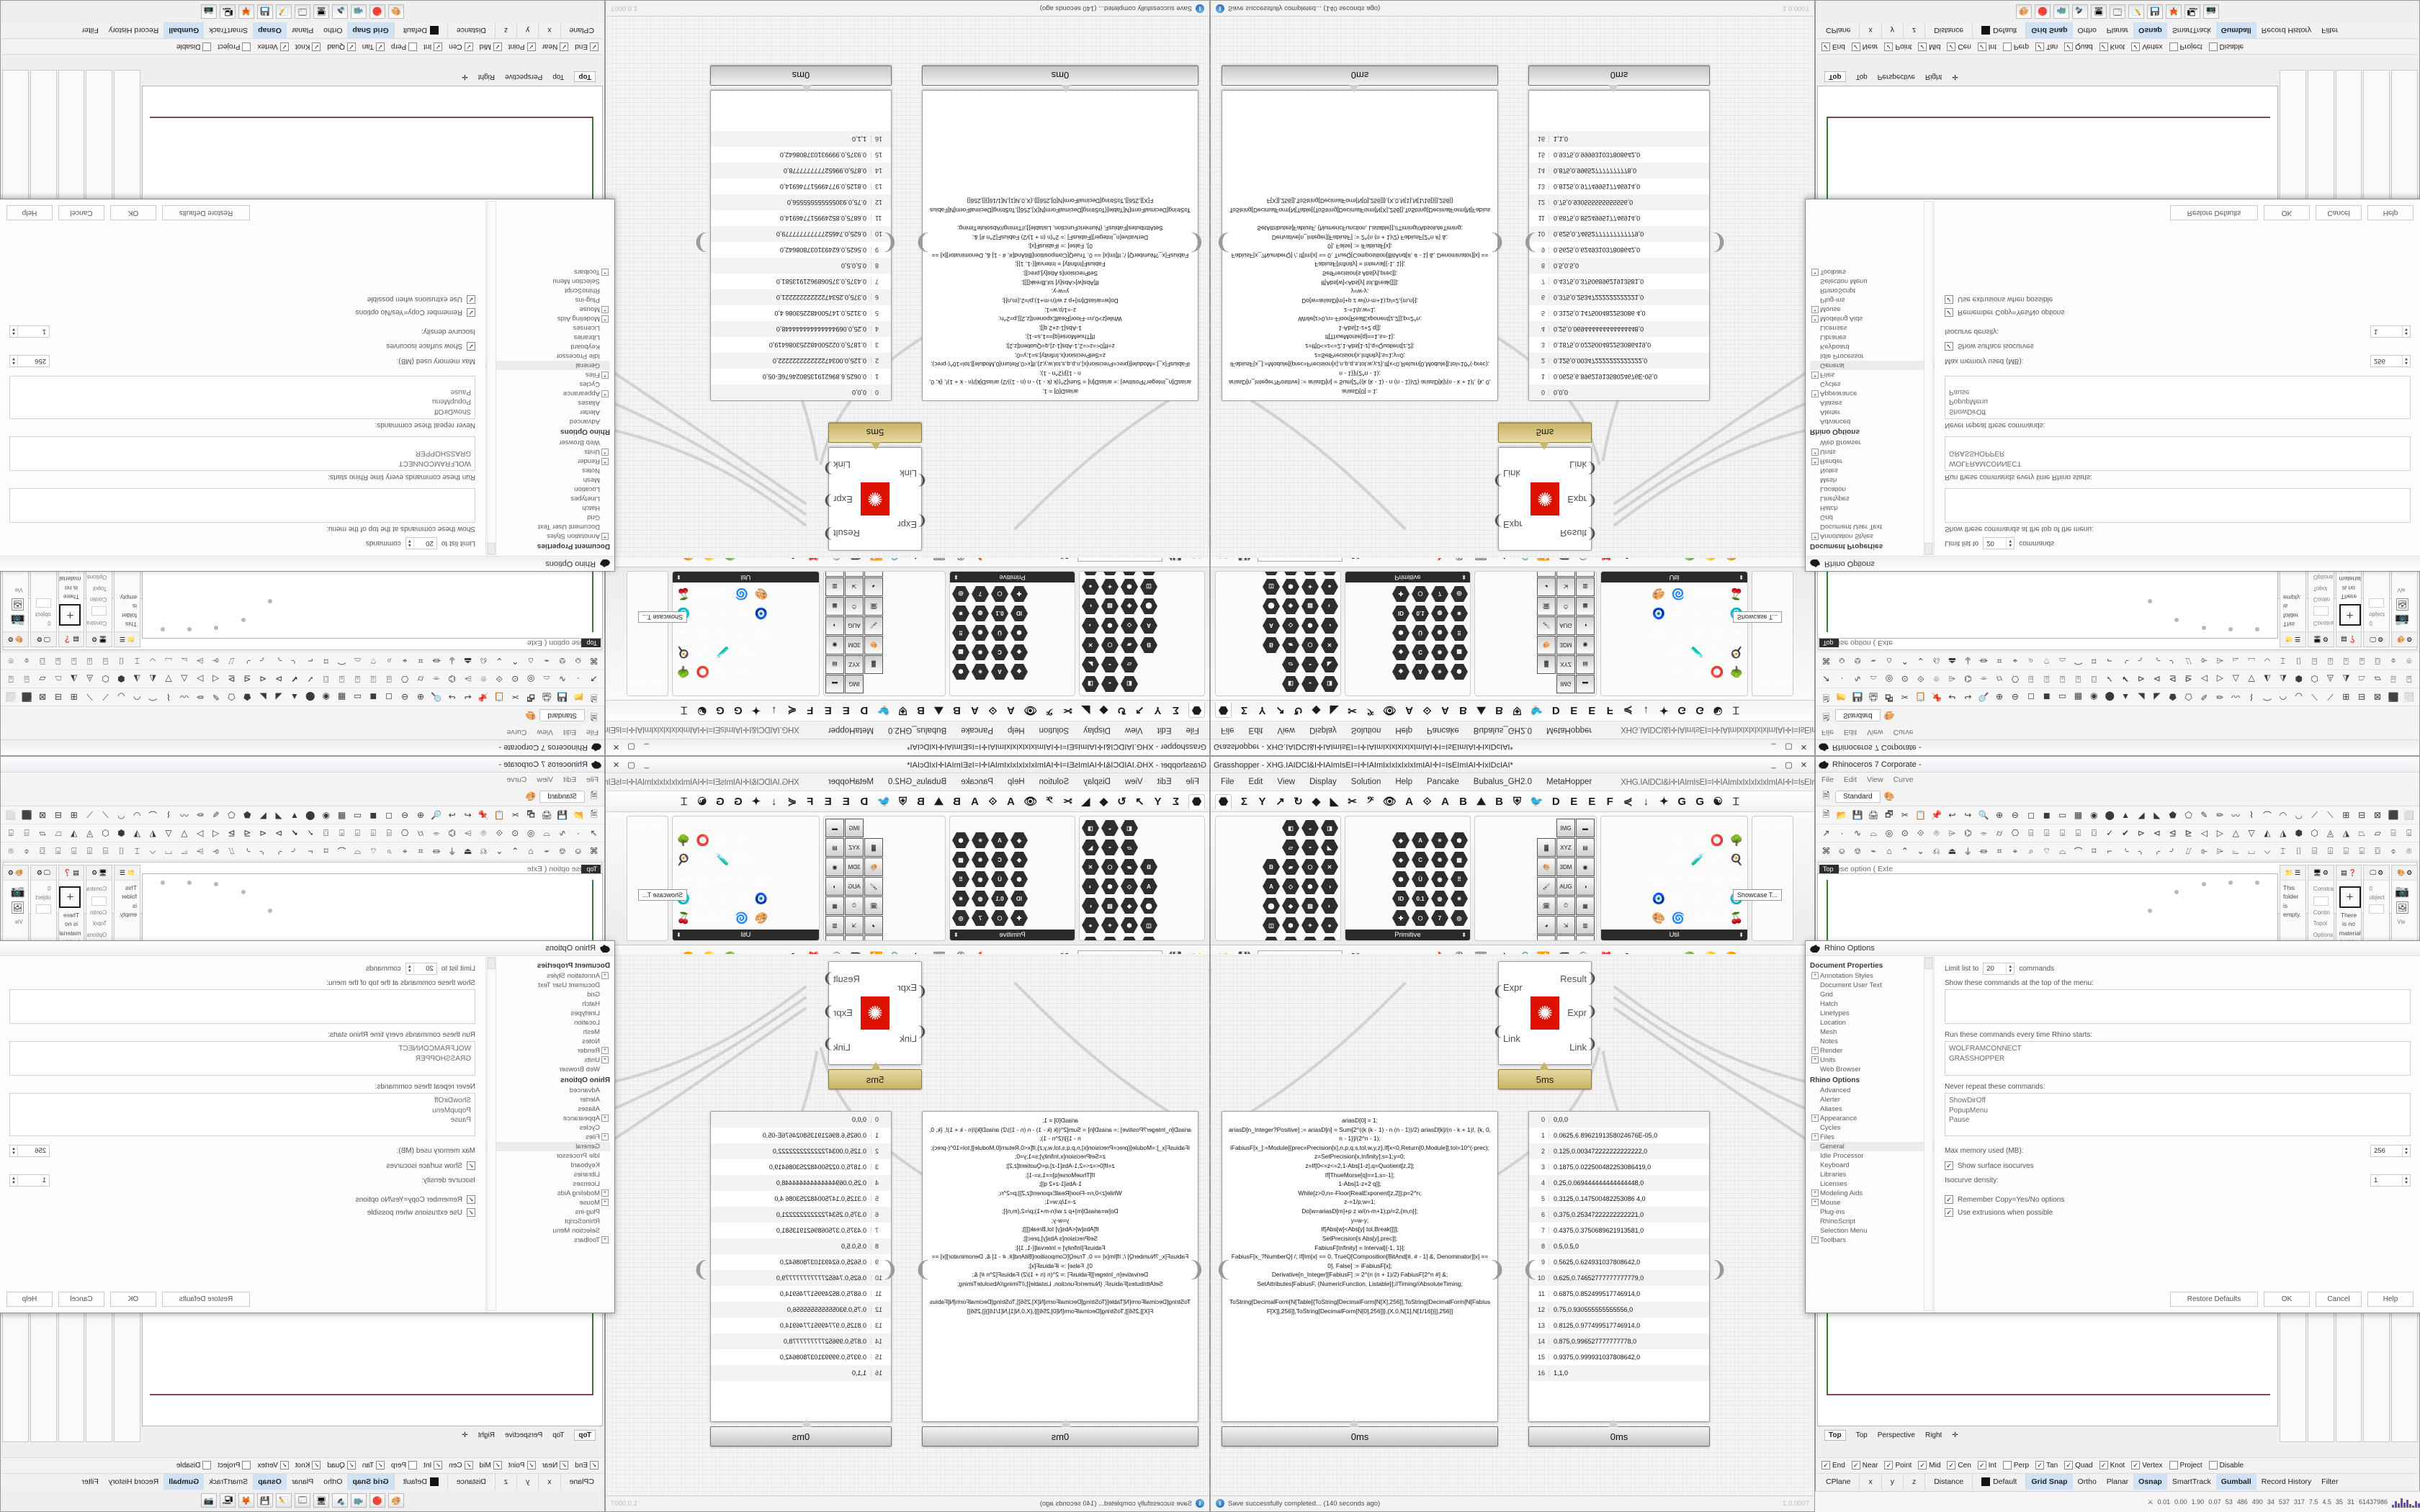 This screenshot has width=2420, height=1512. Describe the element at coordinates (1585, 925) in the screenshot. I see `ribbon-component-icon: ▥` at that location.